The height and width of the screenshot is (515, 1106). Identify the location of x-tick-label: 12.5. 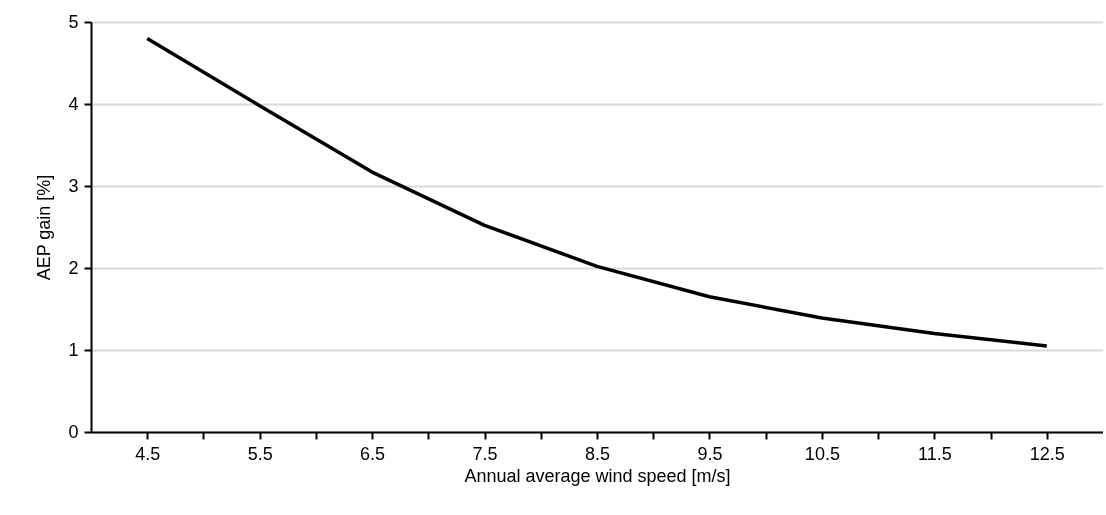
(1047, 453).